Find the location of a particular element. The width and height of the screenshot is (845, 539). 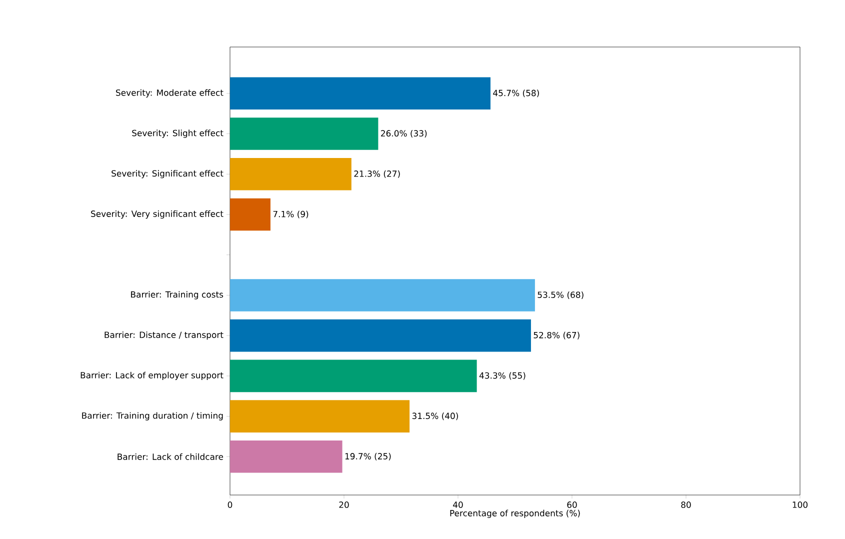

y-tick-label: Severity: Significant effect is located at coordinates (168, 174).